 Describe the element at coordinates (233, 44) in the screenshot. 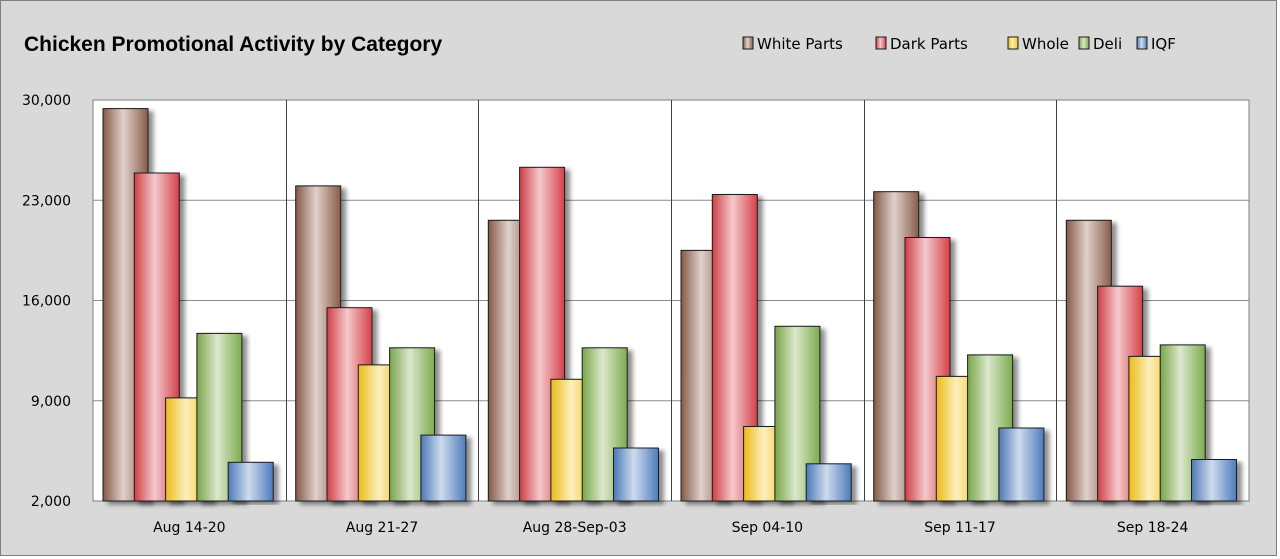

I see `chart-title: Chicken Promotional Activity by Category` at that location.